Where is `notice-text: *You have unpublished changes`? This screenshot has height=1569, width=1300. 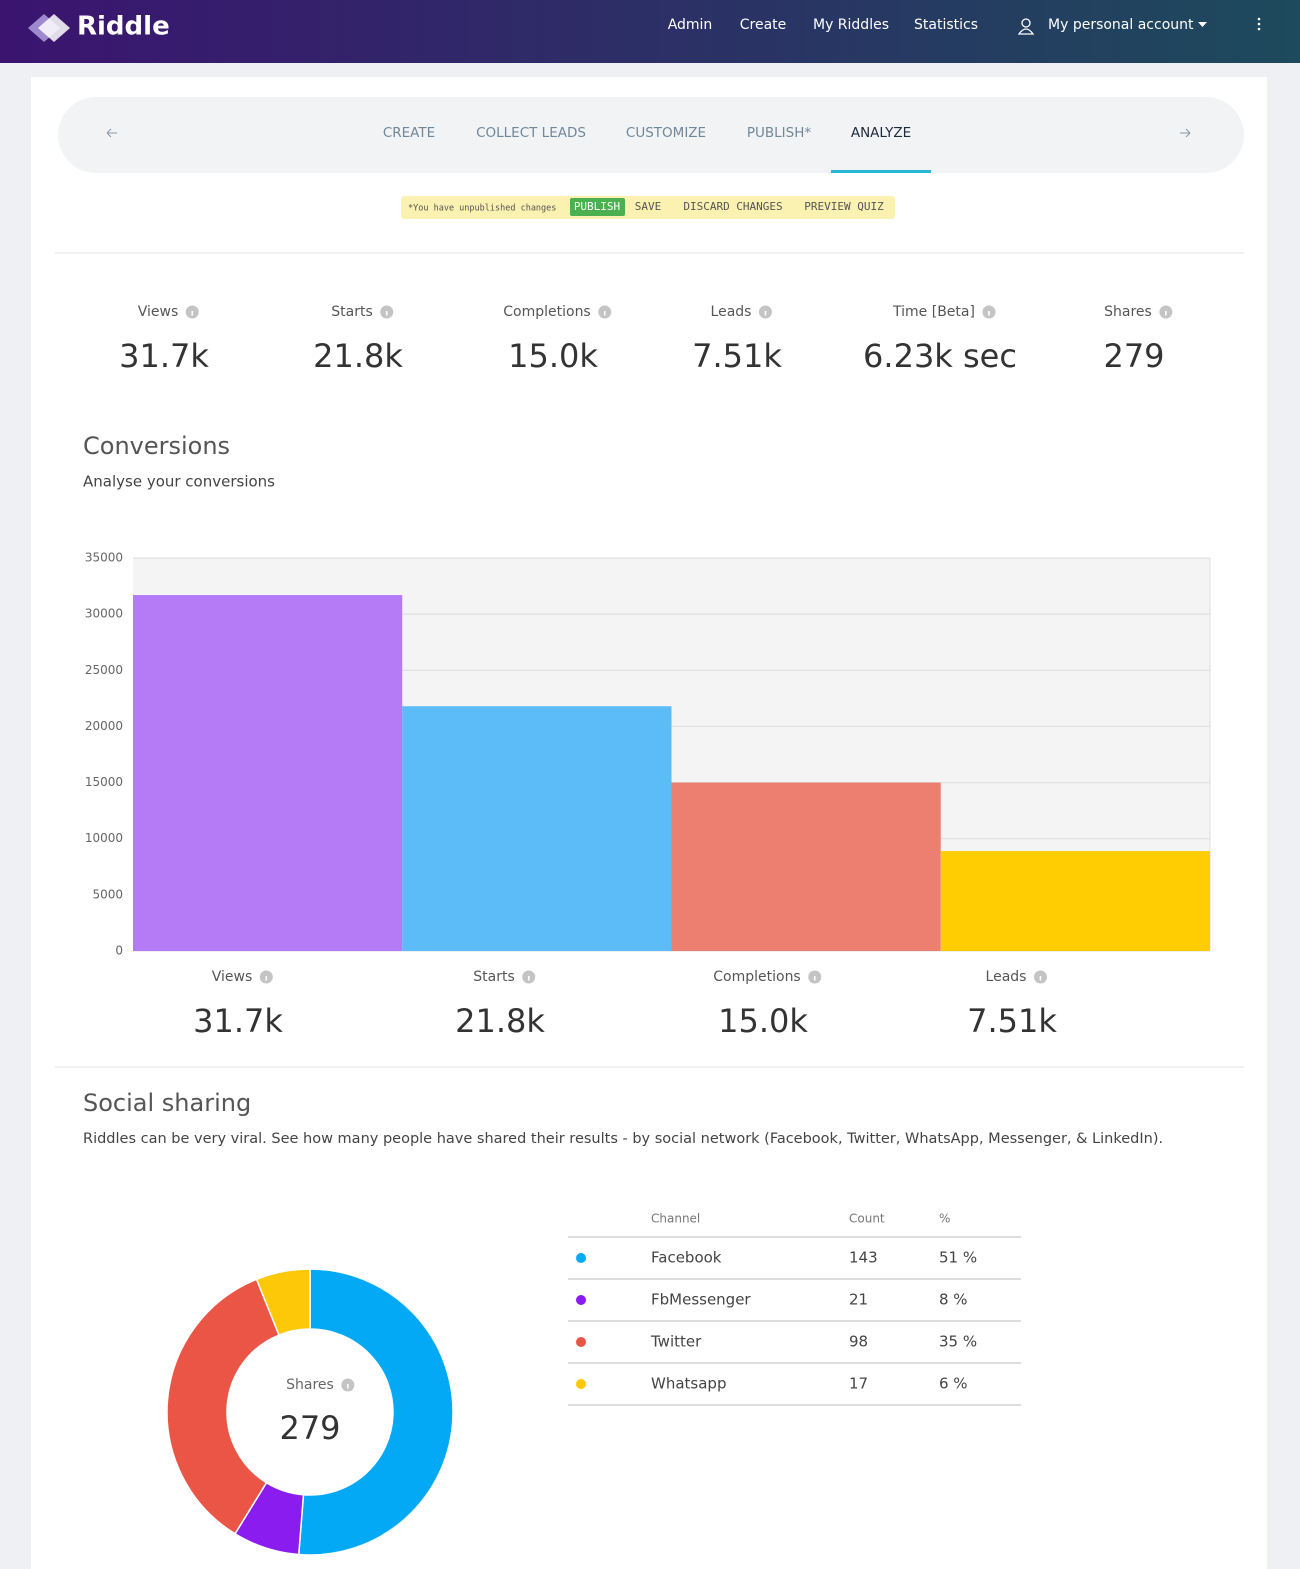
notice-text: *You have unpublished changes is located at coordinates (482, 209).